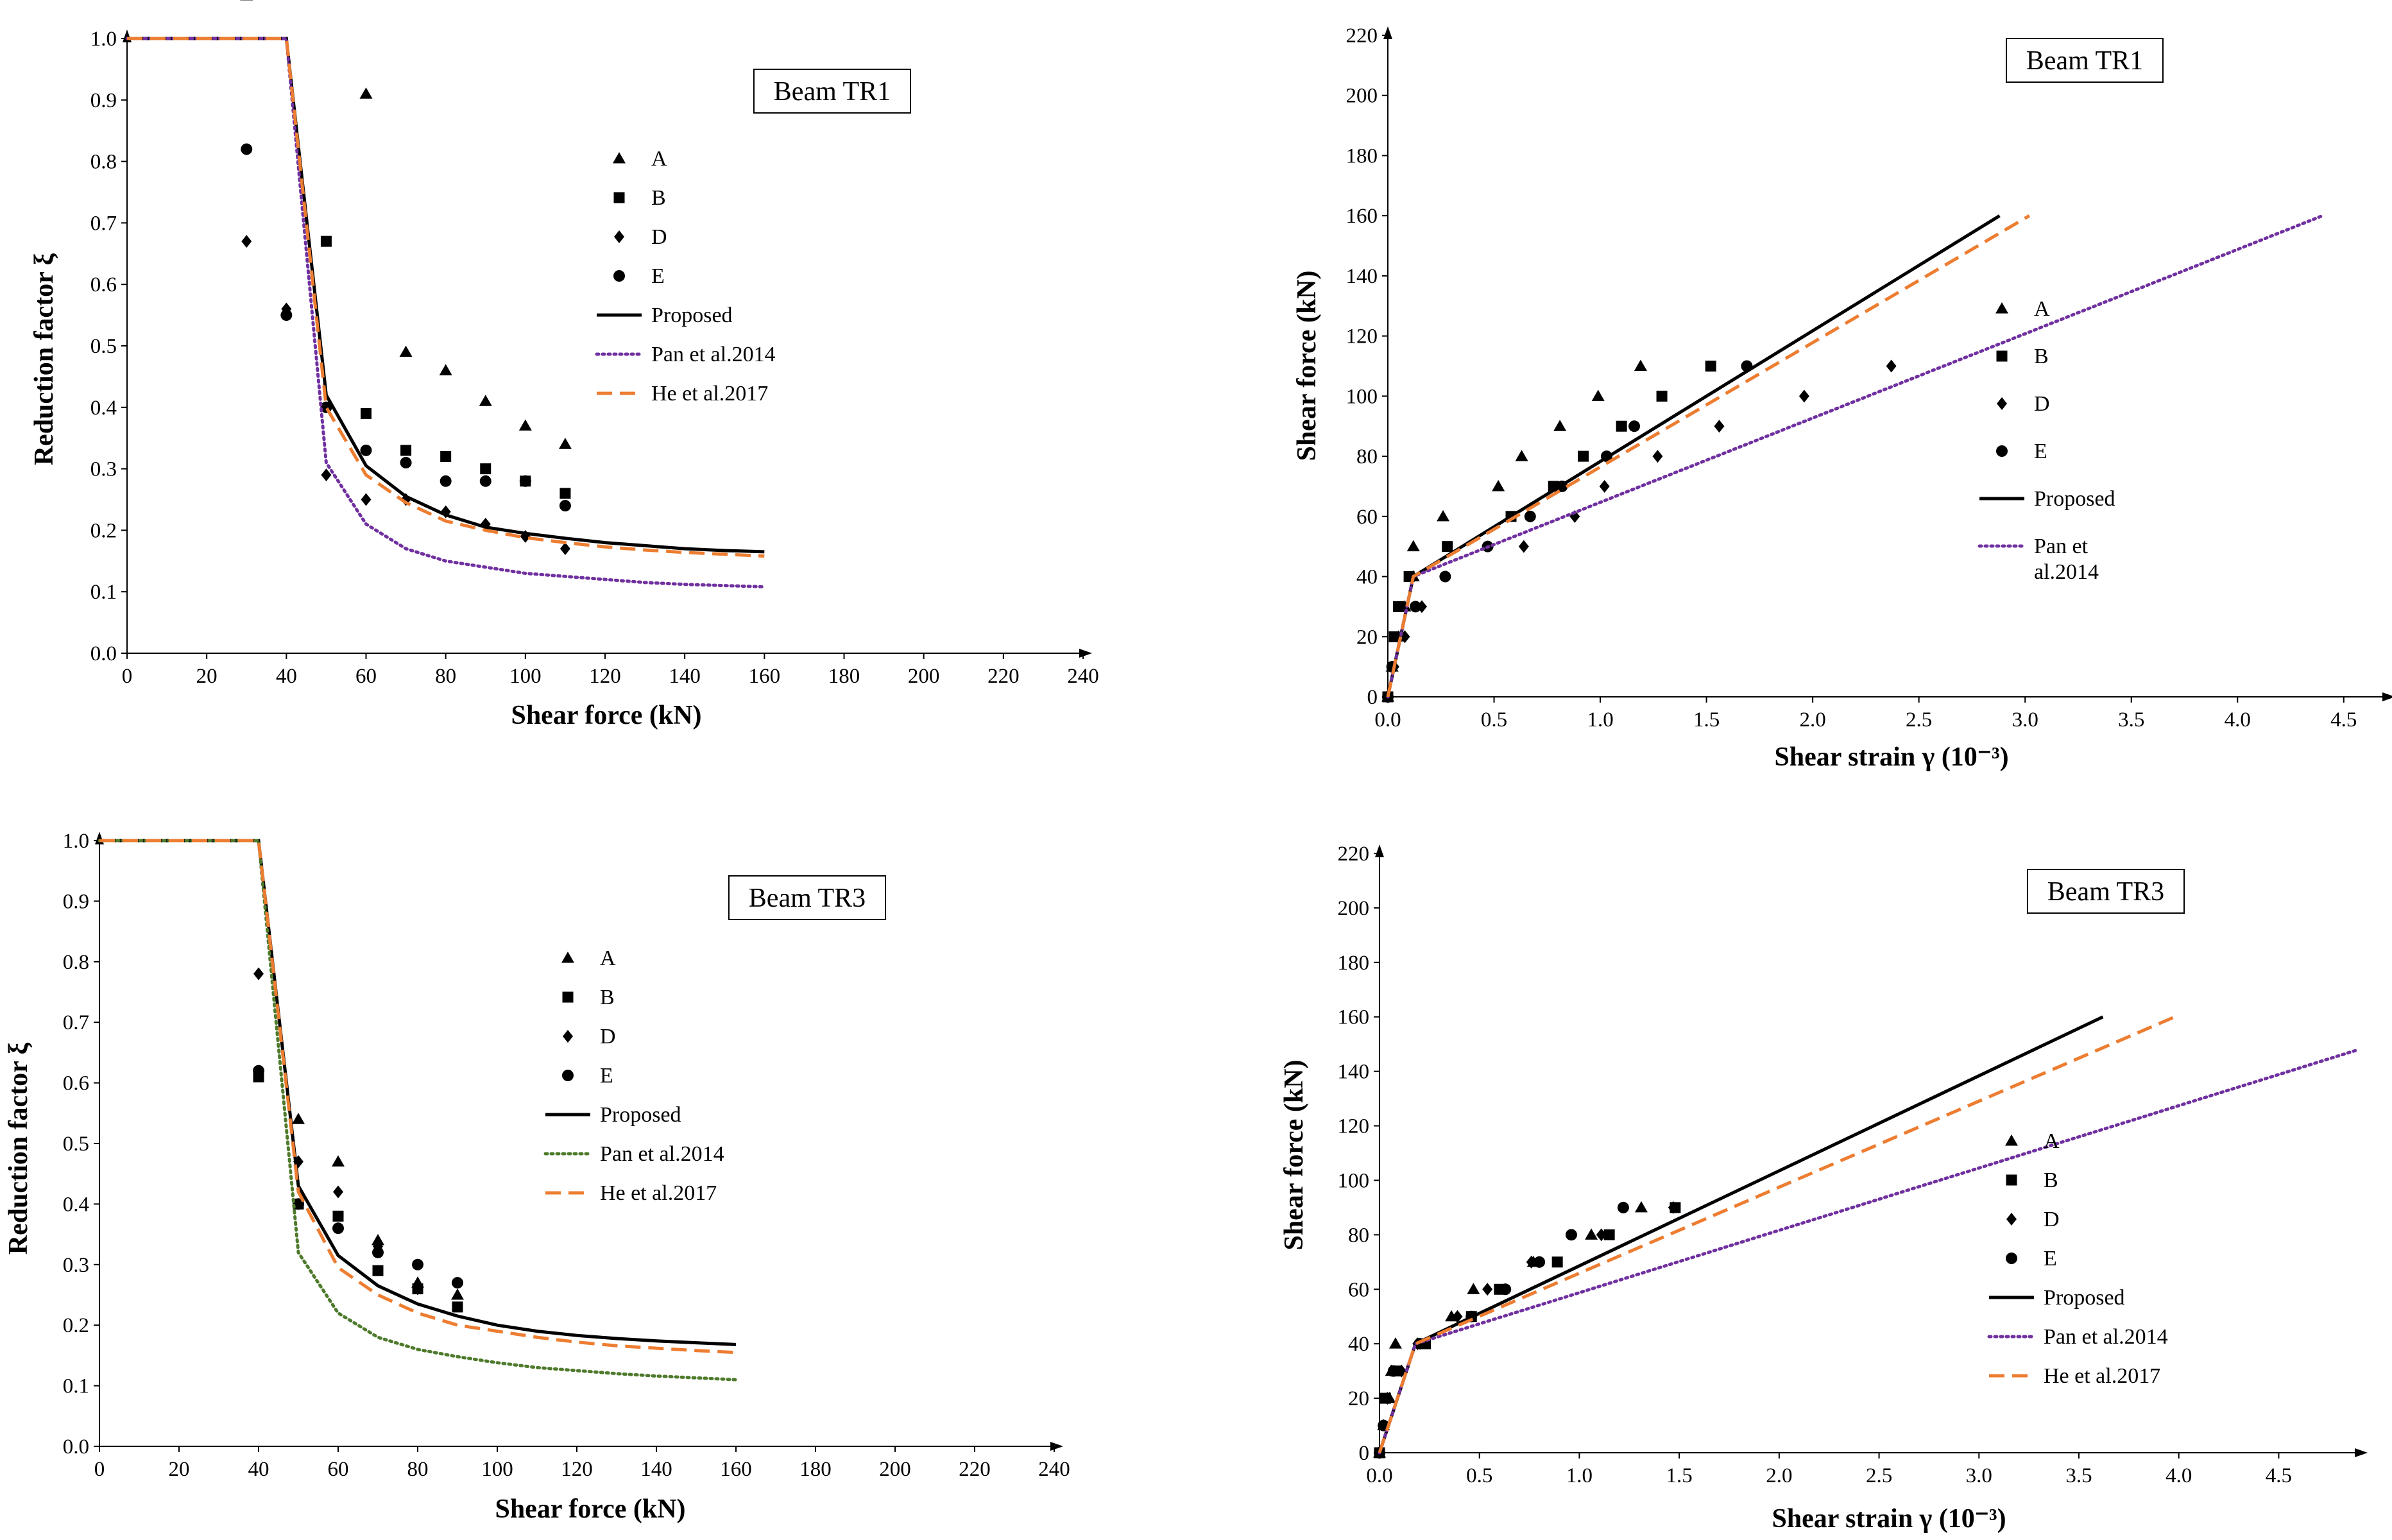 This screenshot has height=1540, width=2392. What do you see at coordinates (659, 237) in the screenshot?
I see `tl-legend-label-d: D` at bounding box center [659, 237].